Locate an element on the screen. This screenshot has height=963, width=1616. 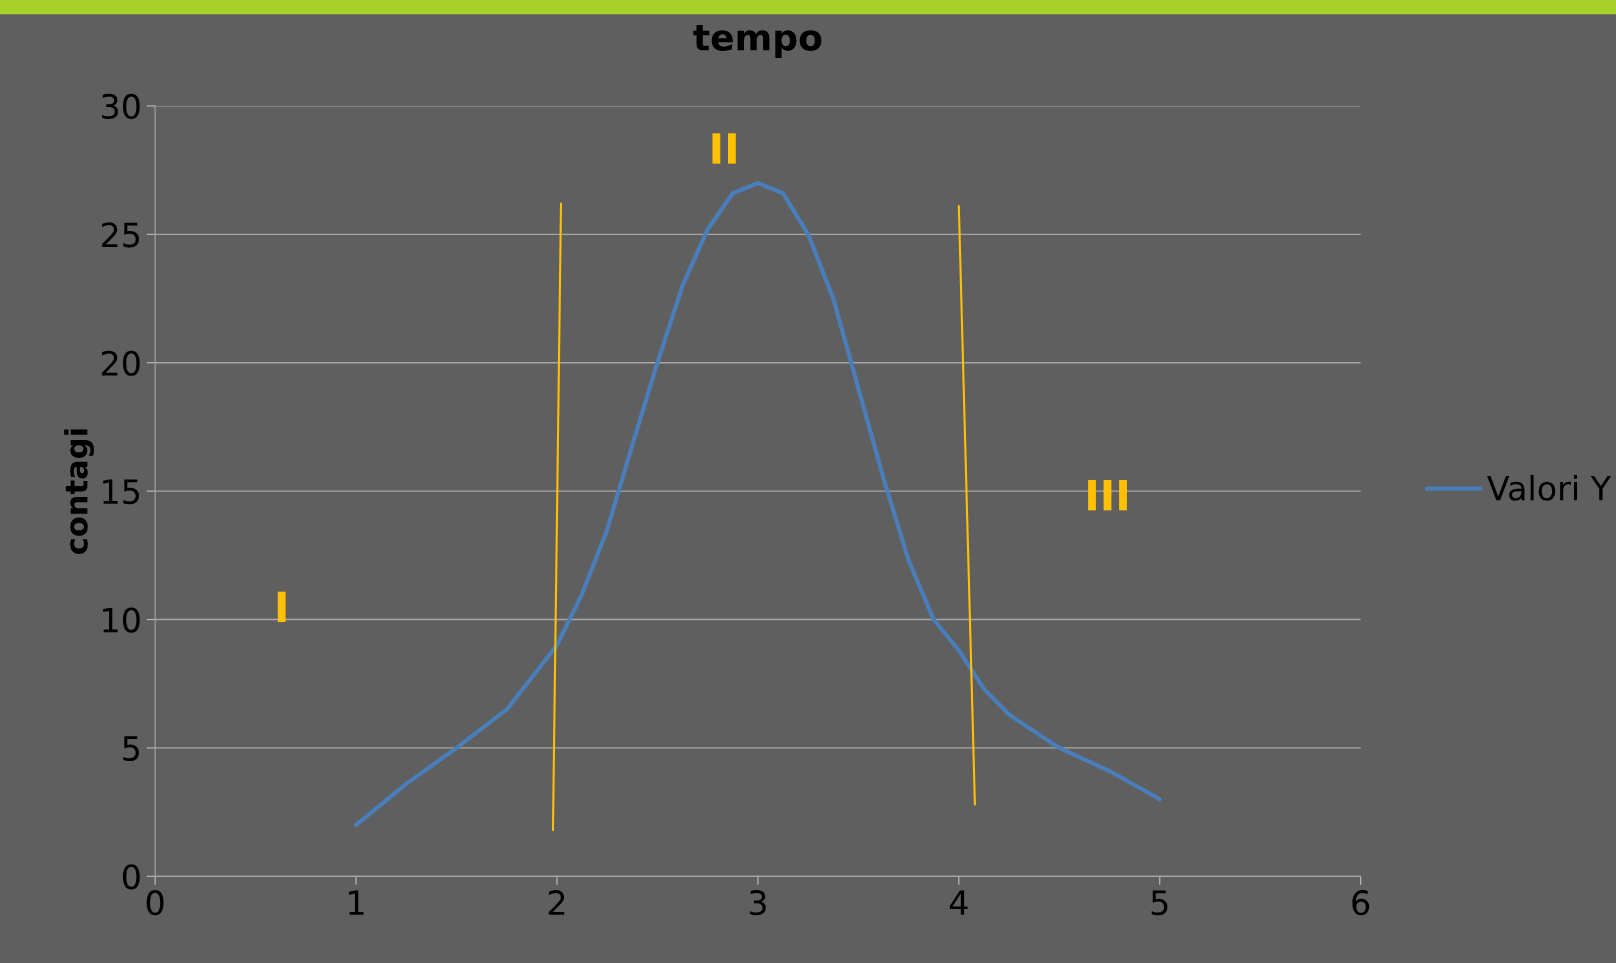
y-tick-label: 15 is located at coordinates (121, 492).